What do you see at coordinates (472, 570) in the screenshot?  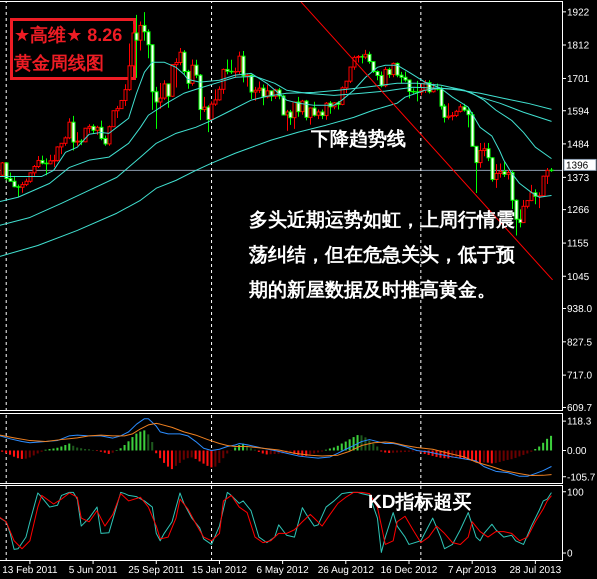 I see `x-tick-label: 7 Apr 2013` at bounding box center [472, 570].